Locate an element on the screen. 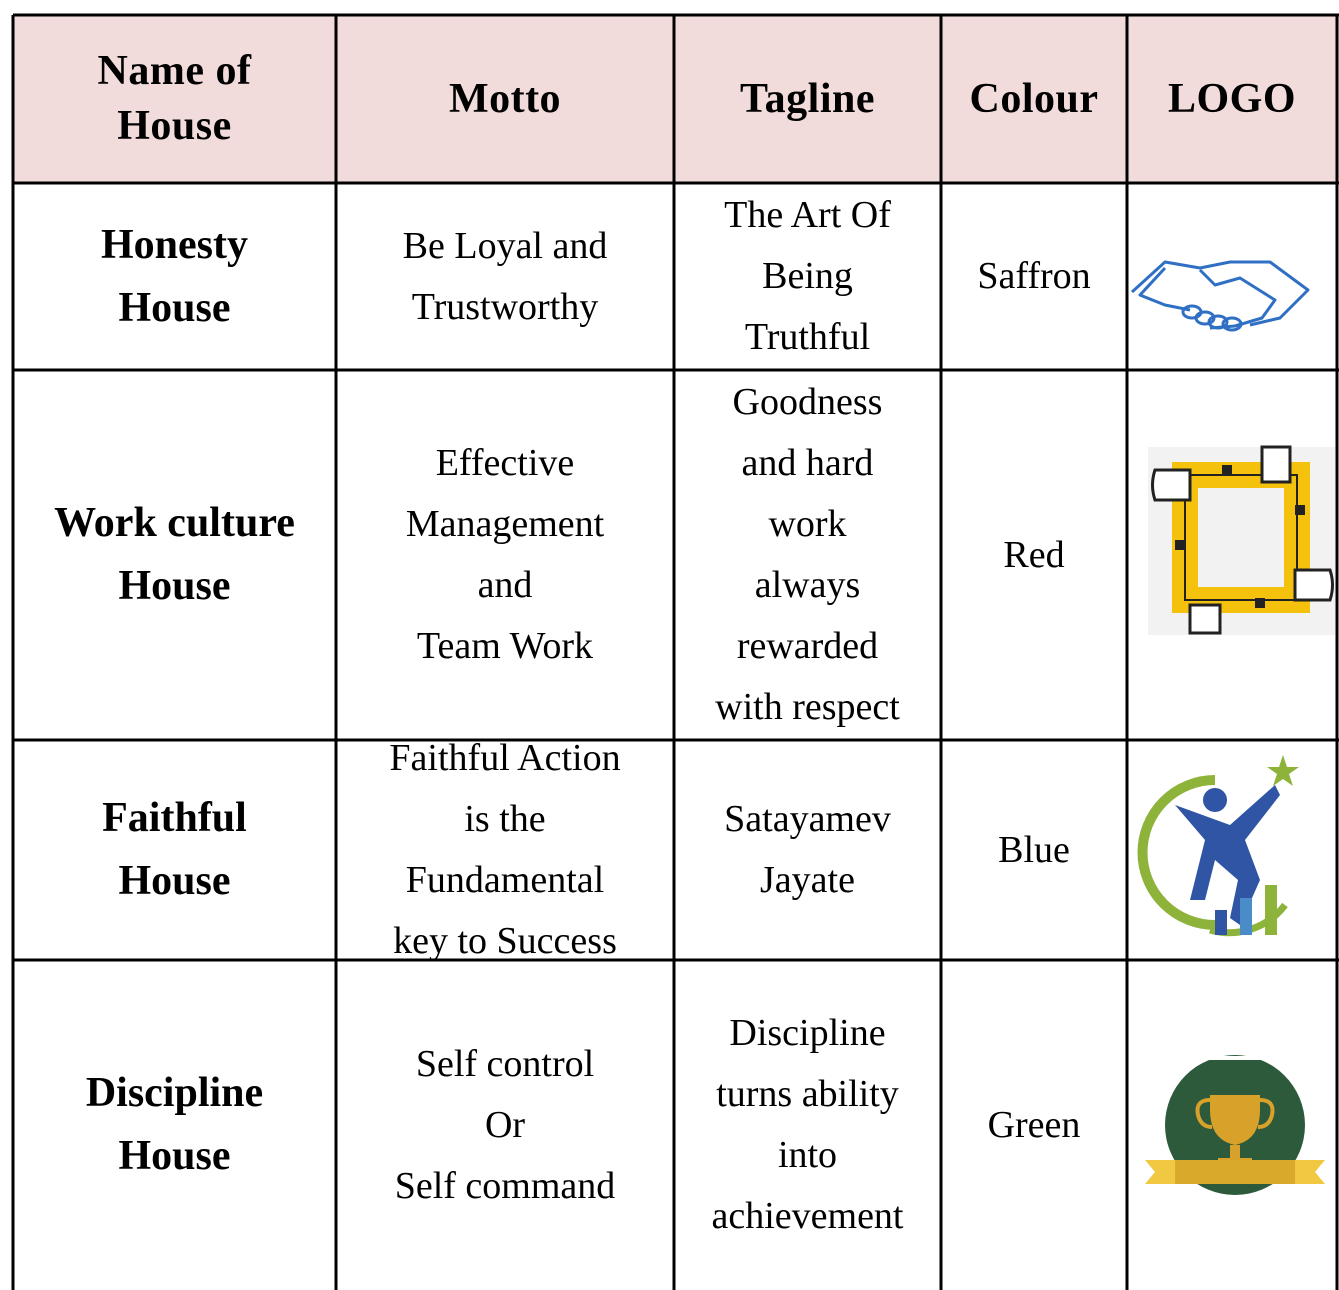 Image resolution: width=1339 pixels, height=1290 pixels. cell-text-line: Self control is located at coordinates (505, 1063).